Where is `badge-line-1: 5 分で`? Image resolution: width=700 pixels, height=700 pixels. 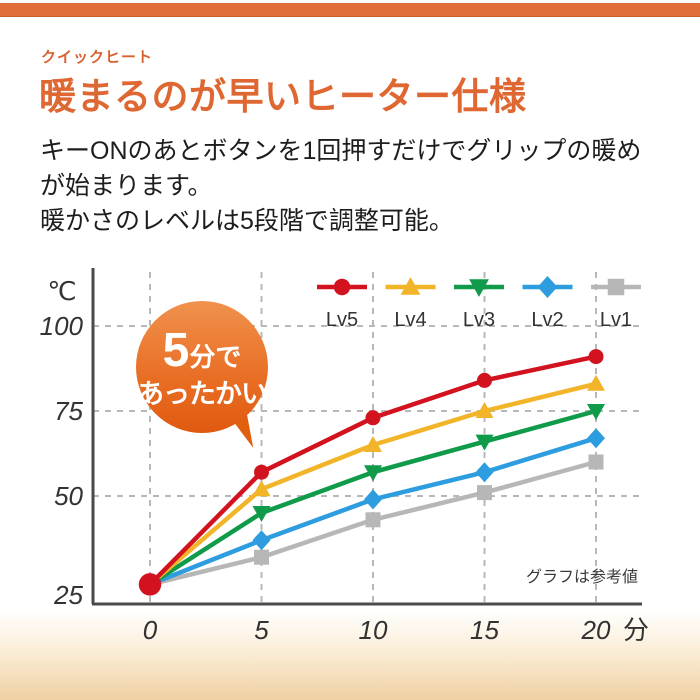
badge-line-1: 5 分で is located at coordinates (202, 350).